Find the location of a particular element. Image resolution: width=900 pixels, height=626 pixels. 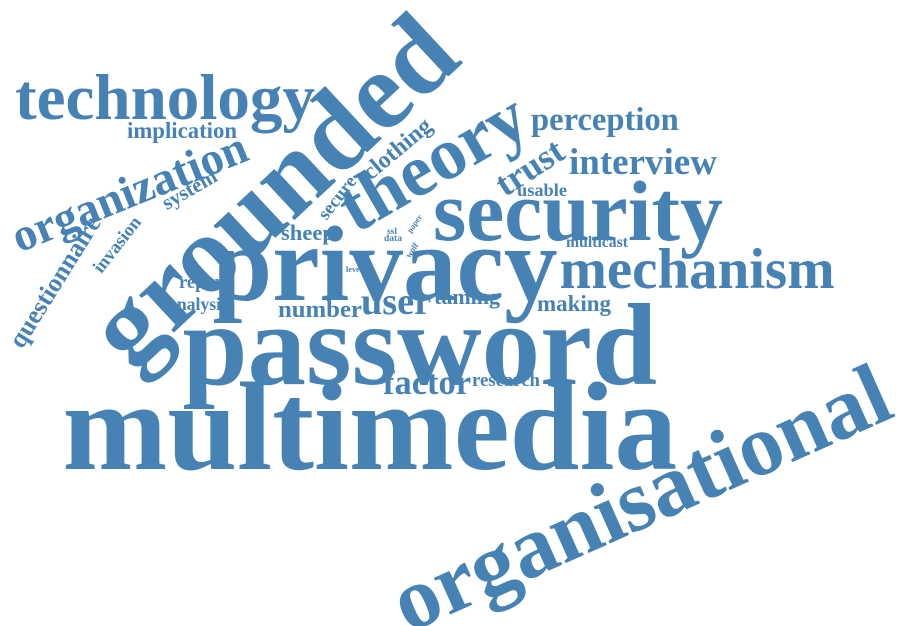

word-password: password is located at coordinates (420, 345).